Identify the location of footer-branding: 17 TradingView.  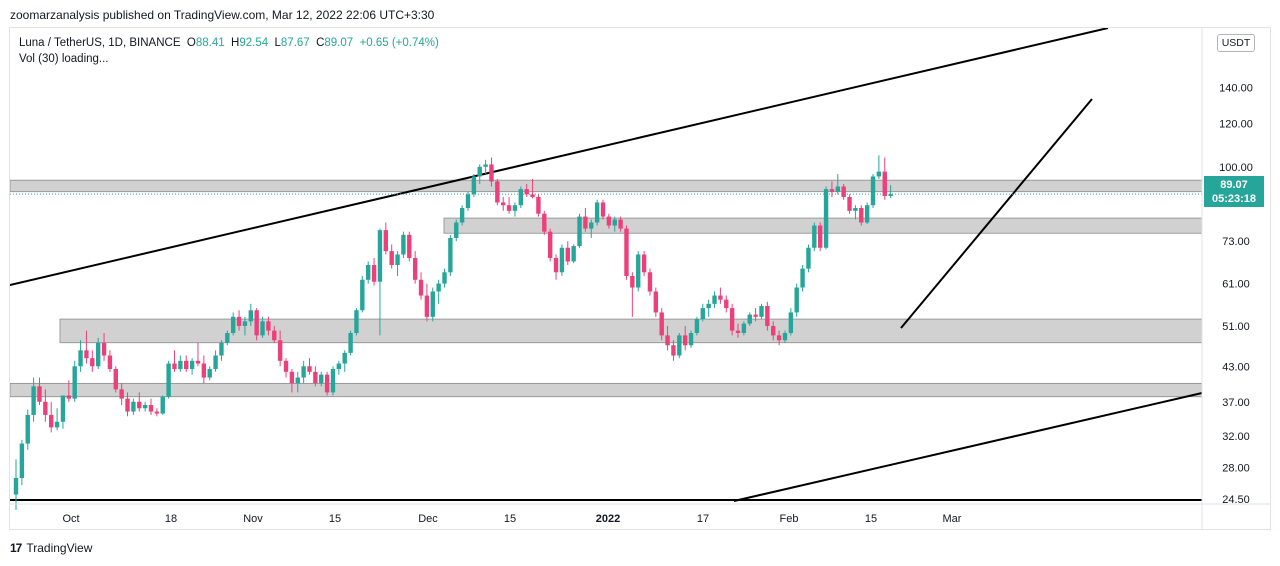
(51, 548).